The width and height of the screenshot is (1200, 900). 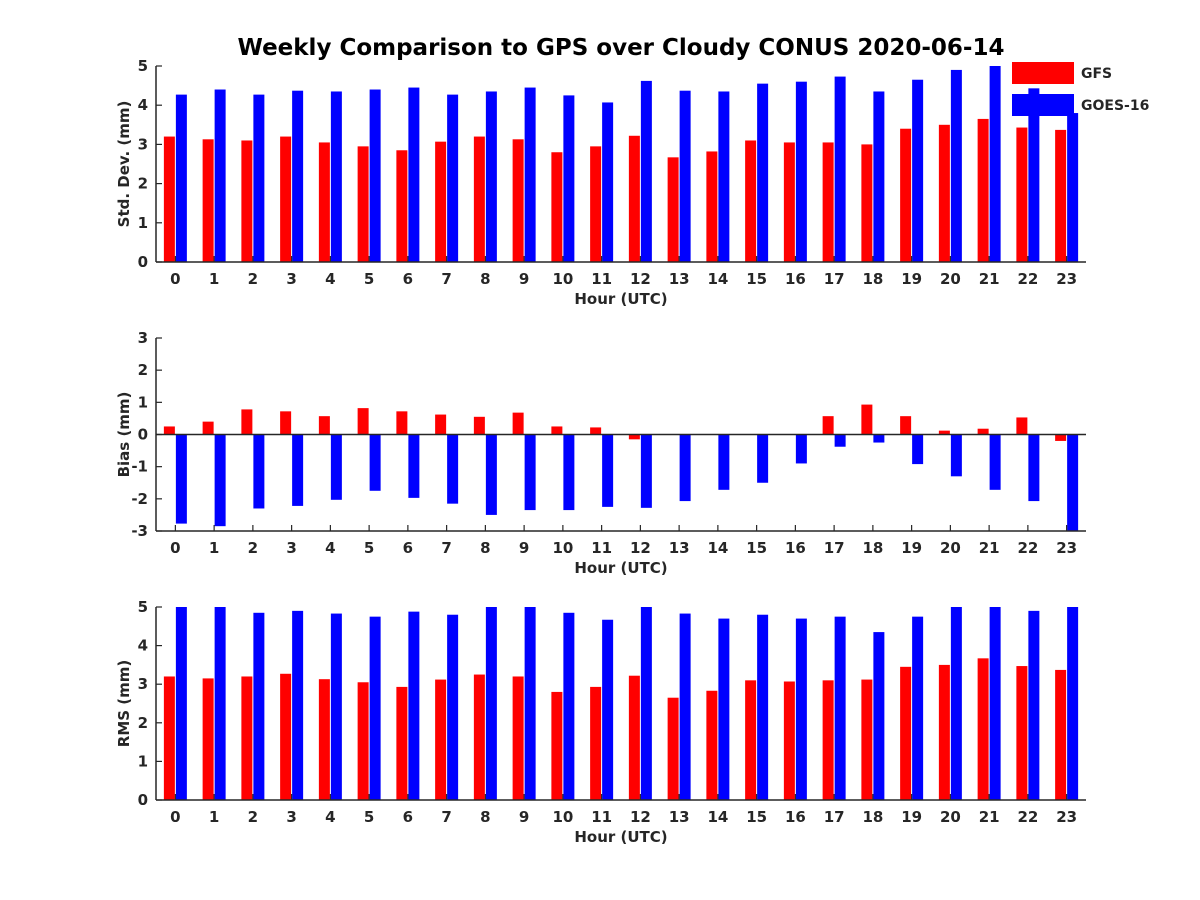 What do you see at coordinates (124, 164) in the screenshot?
I see `y-axis-label: Std. Dev. (mm)` at bounding box center [124, 164].